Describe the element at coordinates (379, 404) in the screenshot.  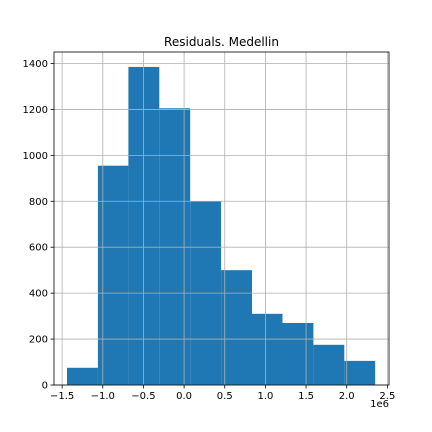
I see `x-axis-offset-label: 1e6` at that location.